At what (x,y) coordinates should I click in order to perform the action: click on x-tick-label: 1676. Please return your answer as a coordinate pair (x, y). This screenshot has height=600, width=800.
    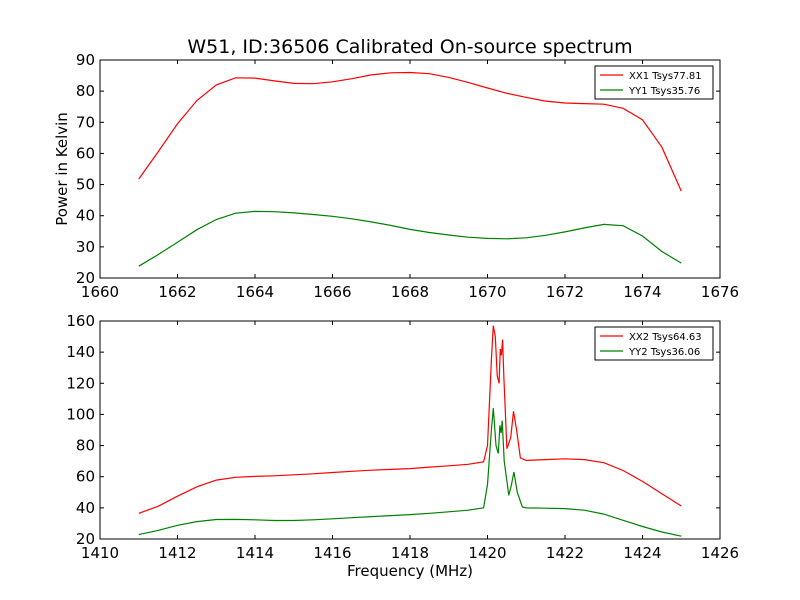
    Looking at the image, I should click on (720, 292).